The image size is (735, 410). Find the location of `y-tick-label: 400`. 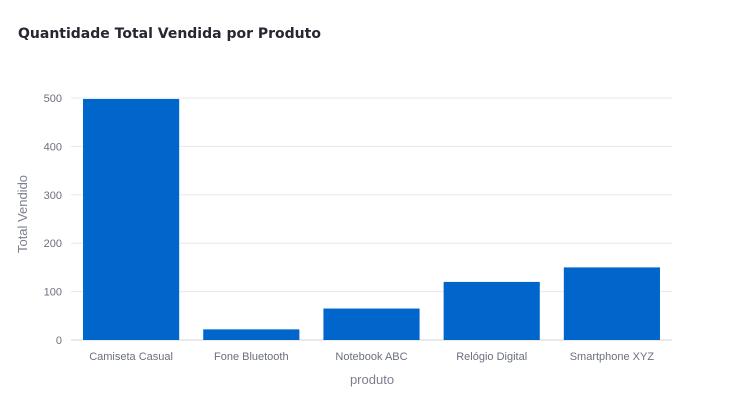

y-tick-label: 400 is located at coordinates (53, 147).